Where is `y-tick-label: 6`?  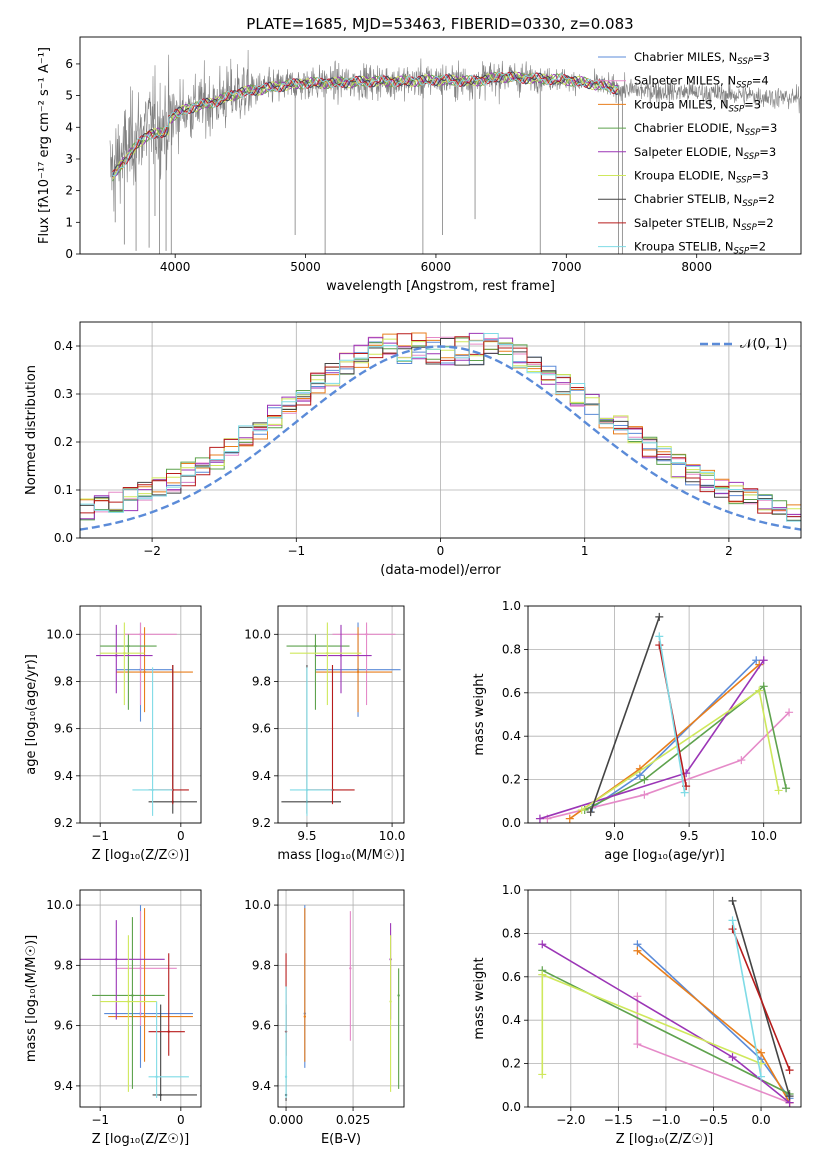
y-tick-label: 6 is located at coordinates (69, 64).